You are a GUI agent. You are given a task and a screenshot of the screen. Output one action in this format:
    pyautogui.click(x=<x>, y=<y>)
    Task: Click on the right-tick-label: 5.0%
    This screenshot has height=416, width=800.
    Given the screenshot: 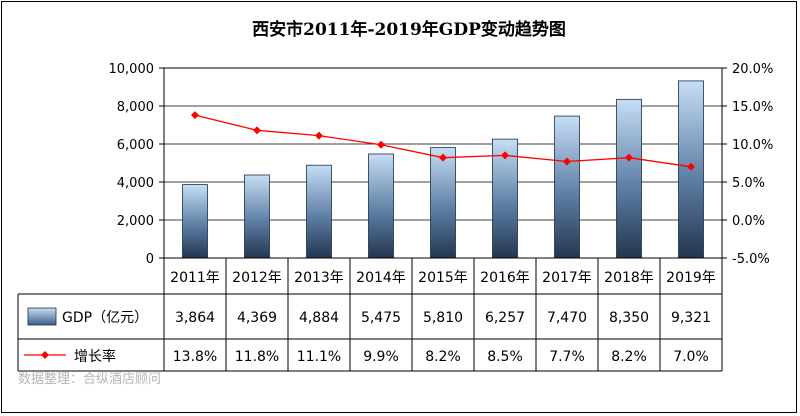 What is the action you would take?
    pyautogui.click(x=748, y=183)
    